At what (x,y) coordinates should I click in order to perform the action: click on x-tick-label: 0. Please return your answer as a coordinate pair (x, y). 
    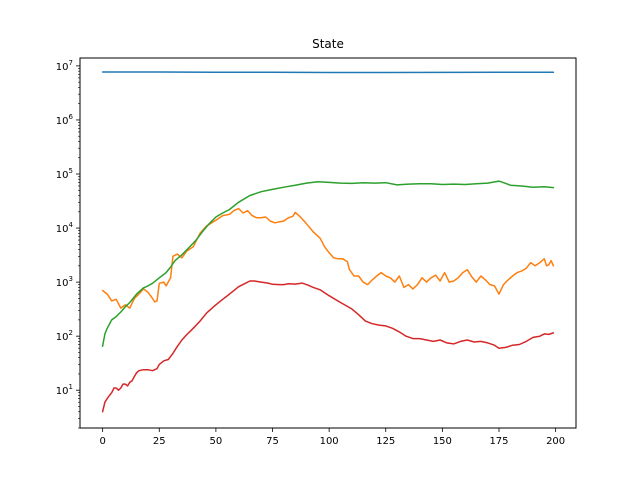
    Looking at the image, I should click on (102, 441).